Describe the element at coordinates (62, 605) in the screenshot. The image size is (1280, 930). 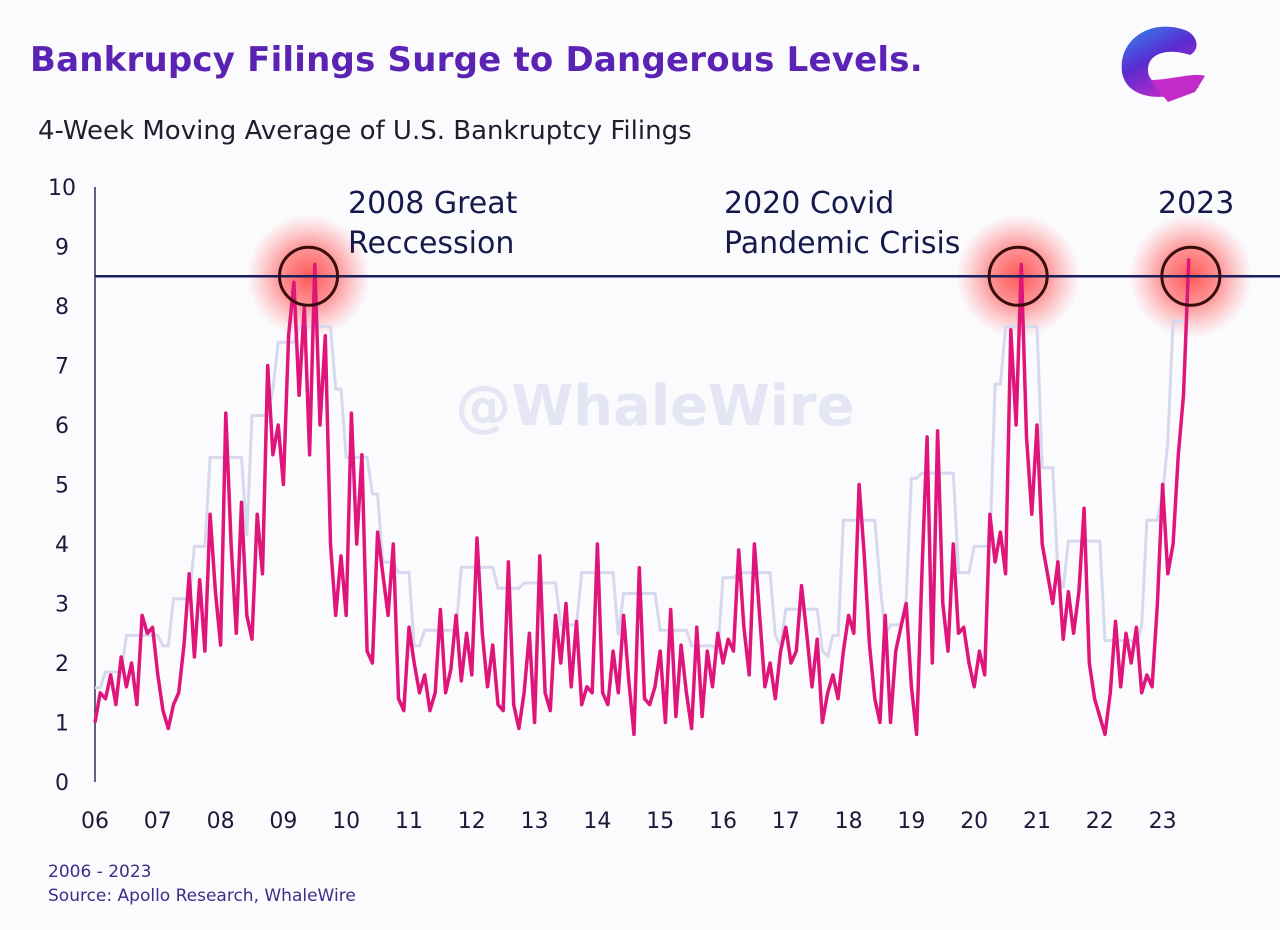
I see `y-tick-label: 3` at that location.